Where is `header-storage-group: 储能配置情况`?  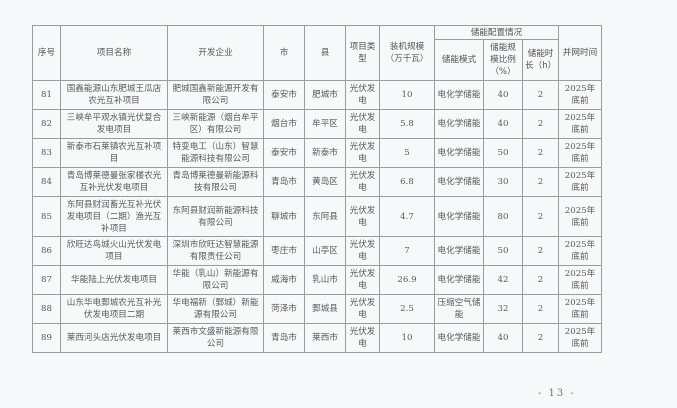
header-storage-group: 储能配置情况 is located at coordinates (496, 32).